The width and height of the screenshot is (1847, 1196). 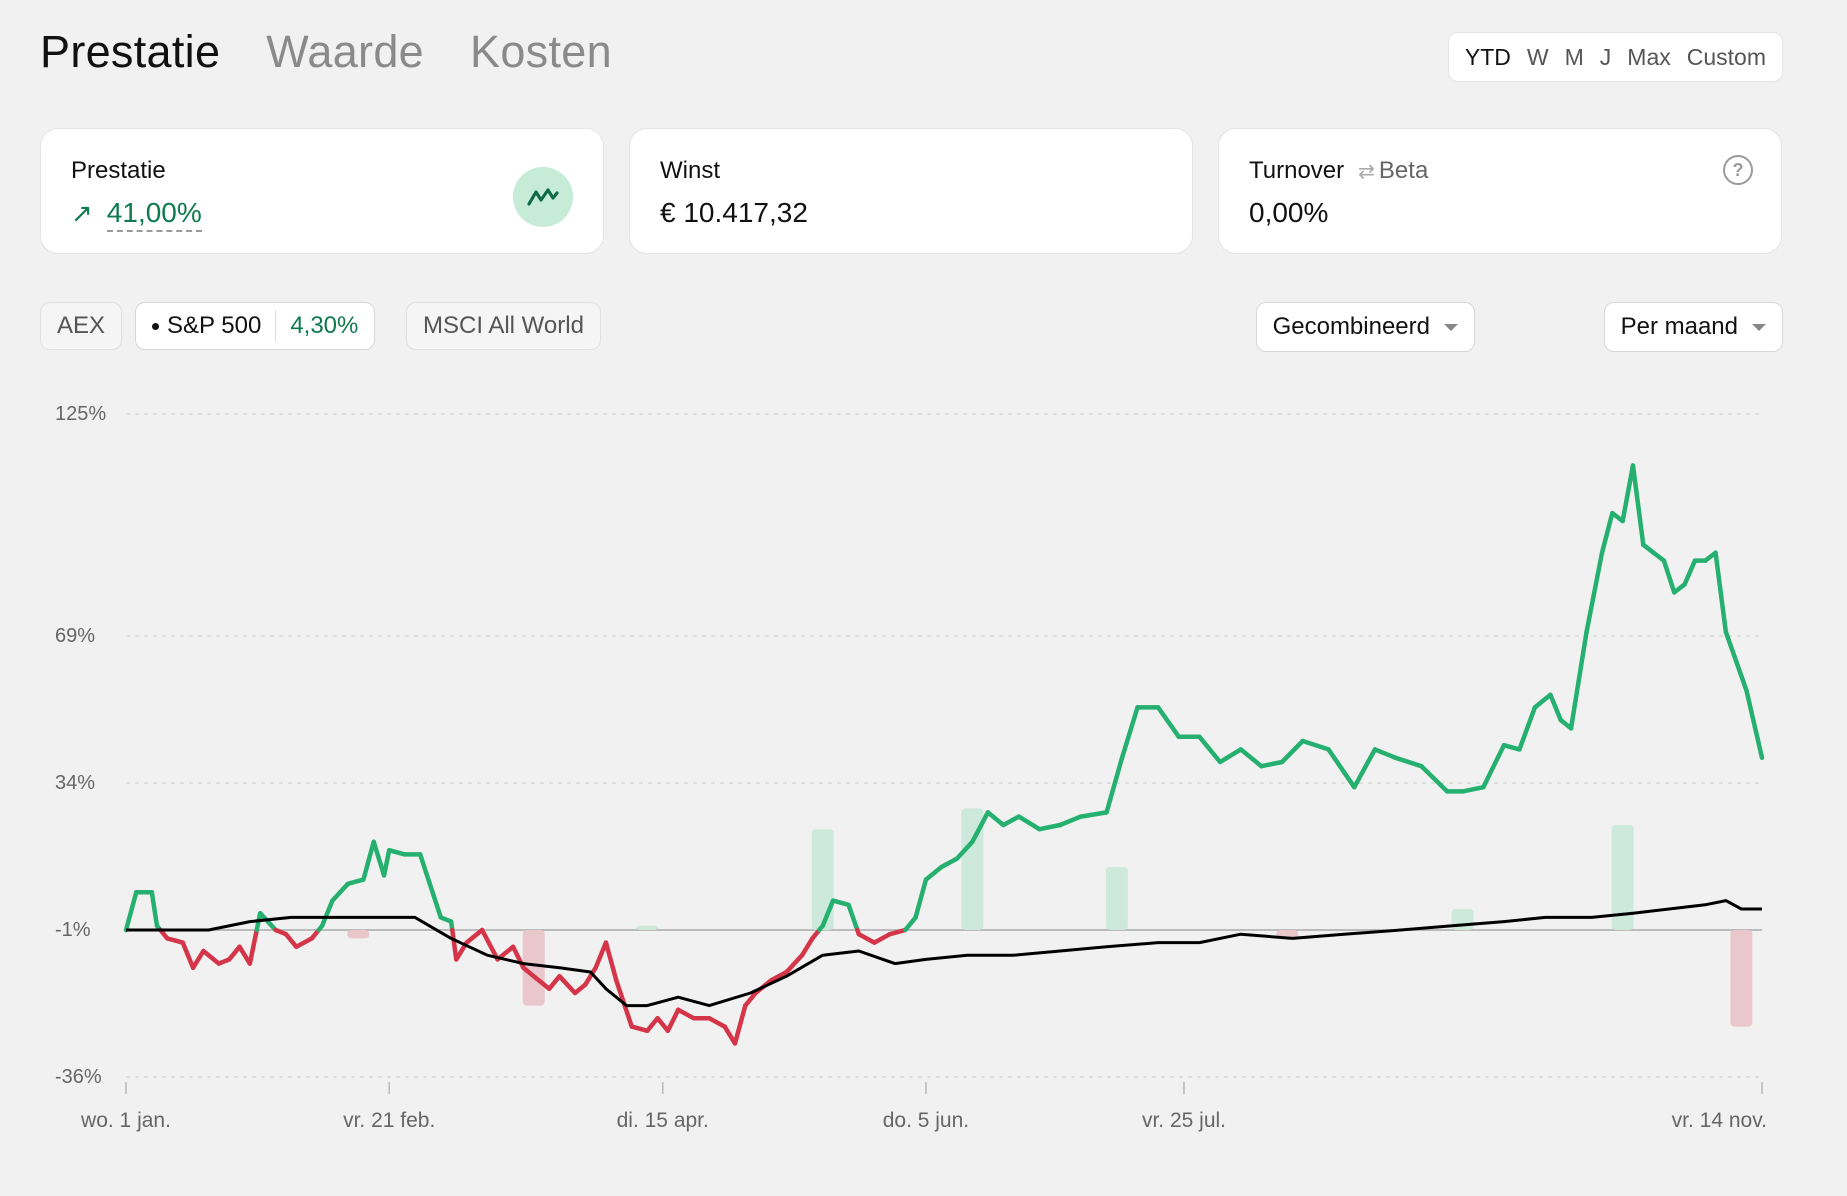 What do you see at coordinates (1726, 56) in the screenshot?
I see `range-custom: Custom` at bounding box center [1726, 56].